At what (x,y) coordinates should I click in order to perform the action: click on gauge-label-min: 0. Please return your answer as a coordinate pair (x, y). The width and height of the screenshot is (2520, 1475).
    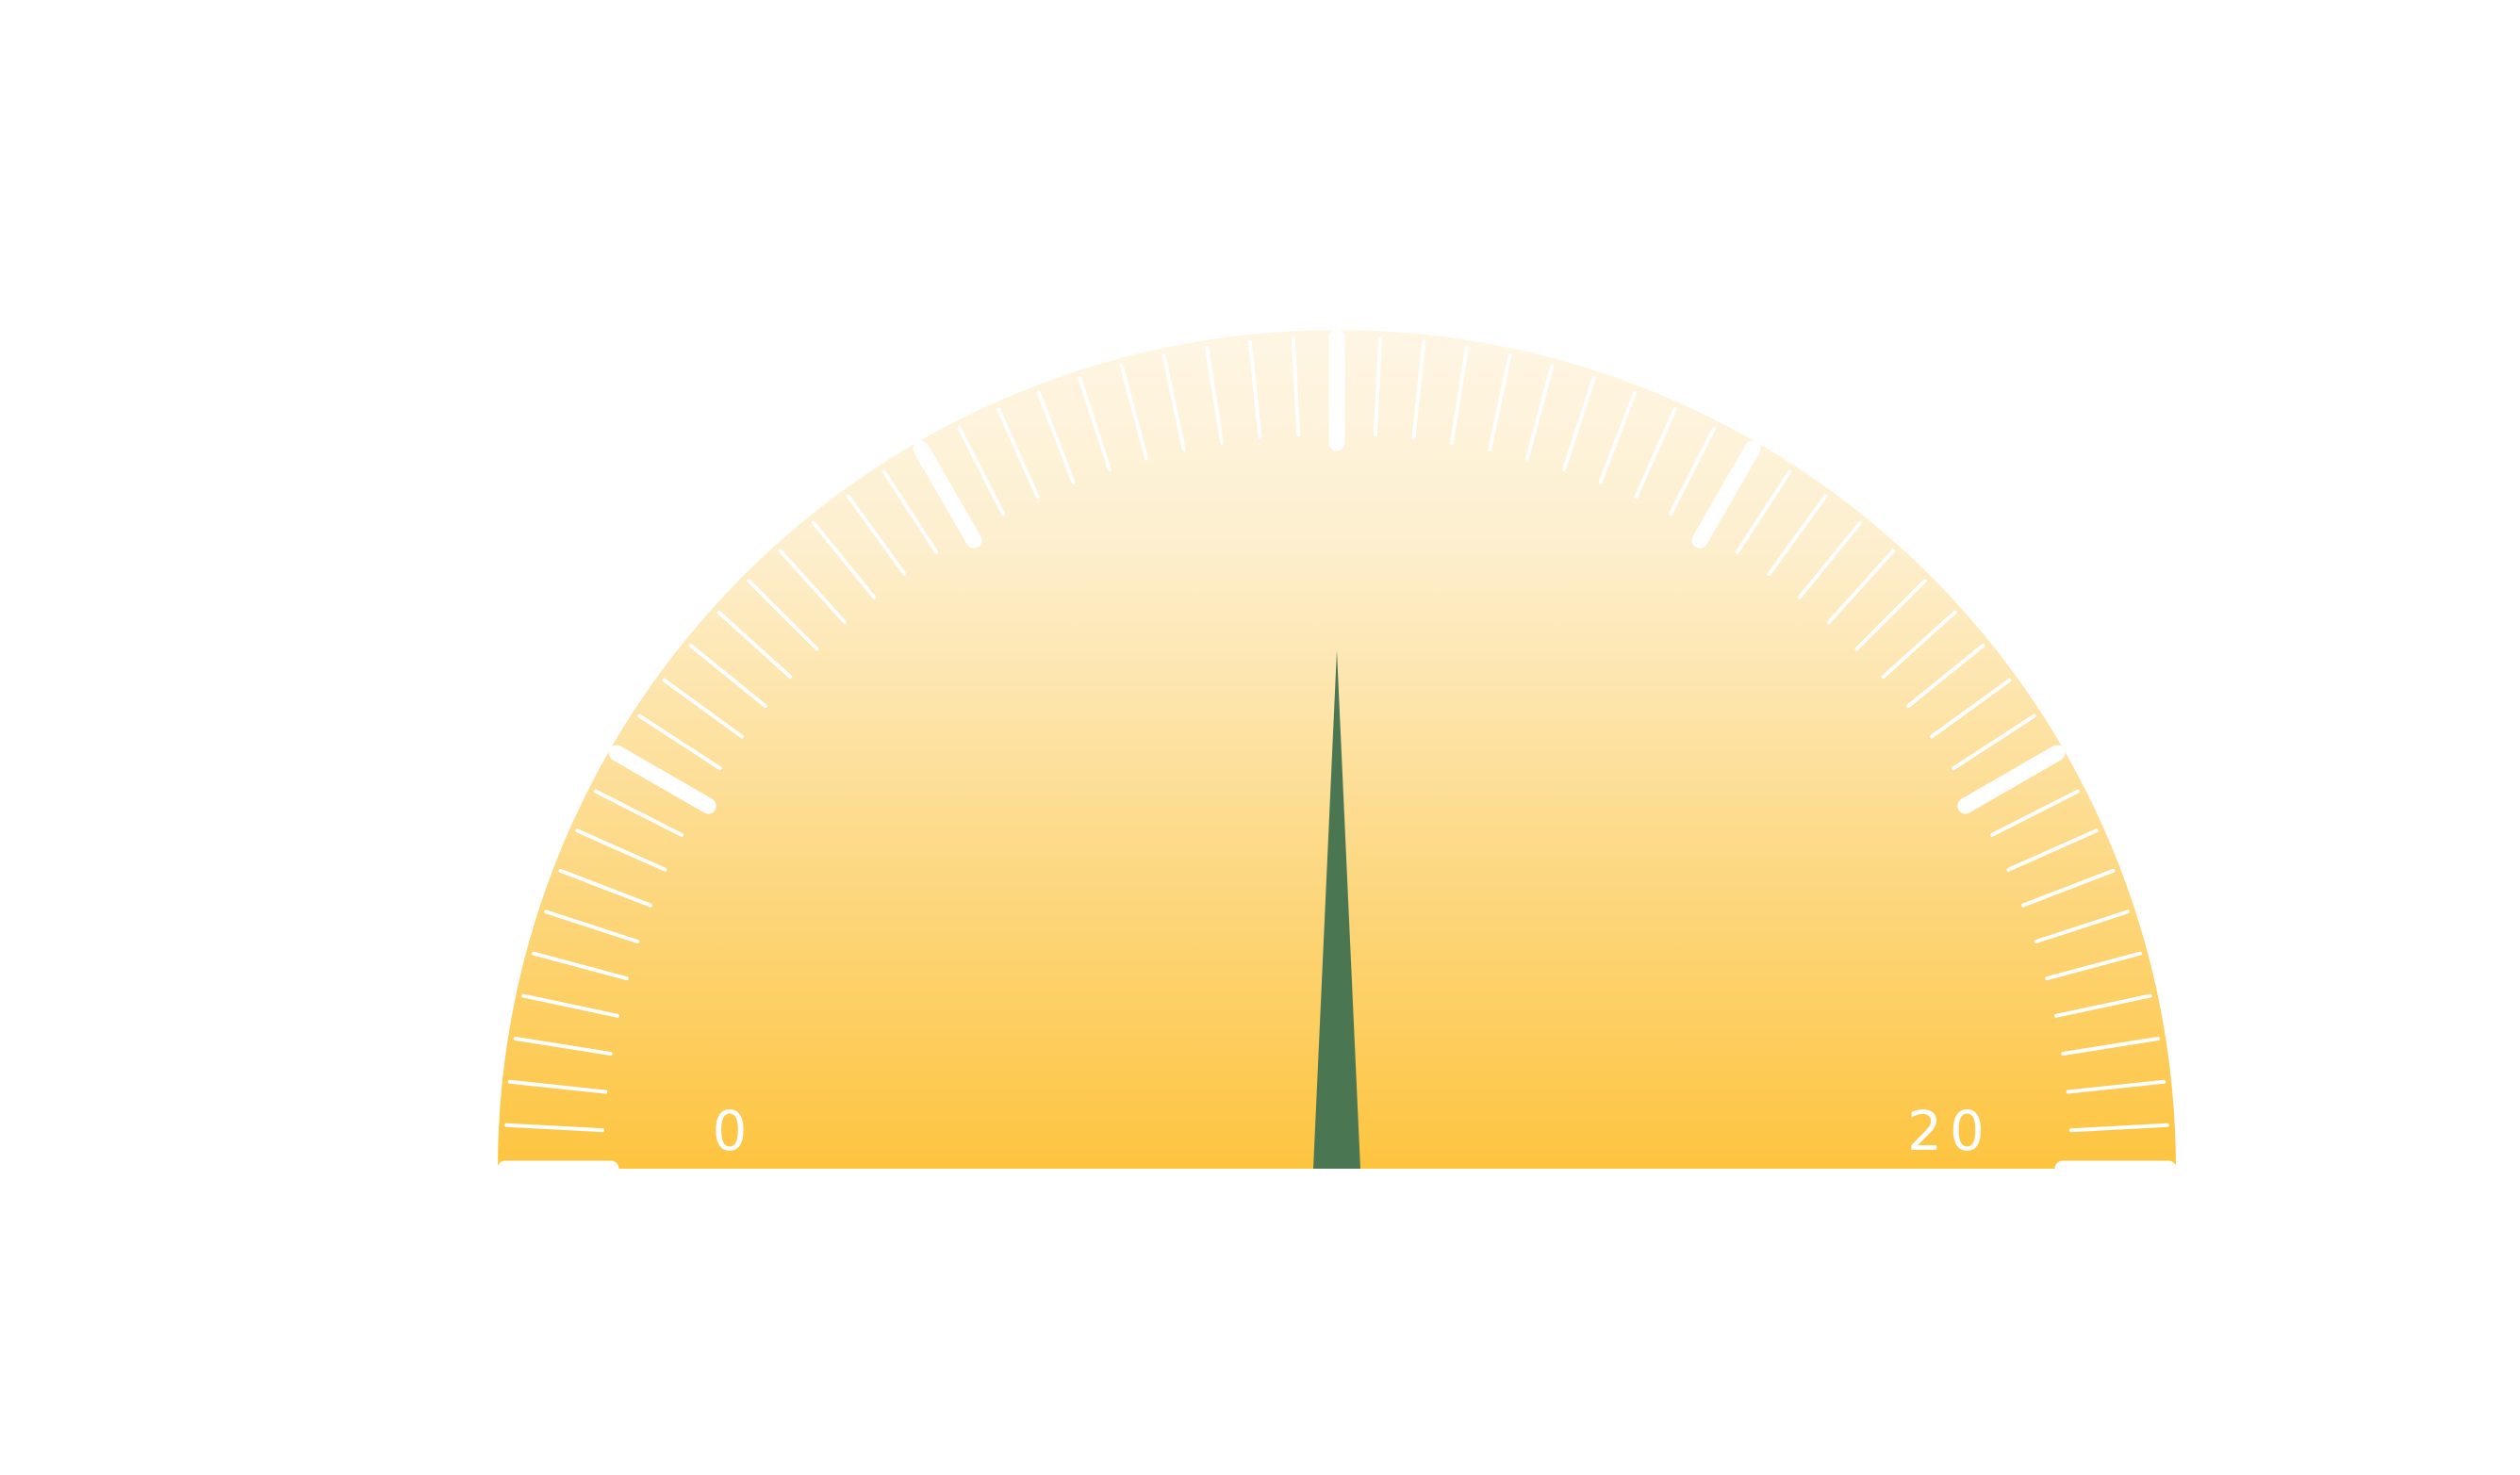
    Looking at the image, I should click on (734, 1131).